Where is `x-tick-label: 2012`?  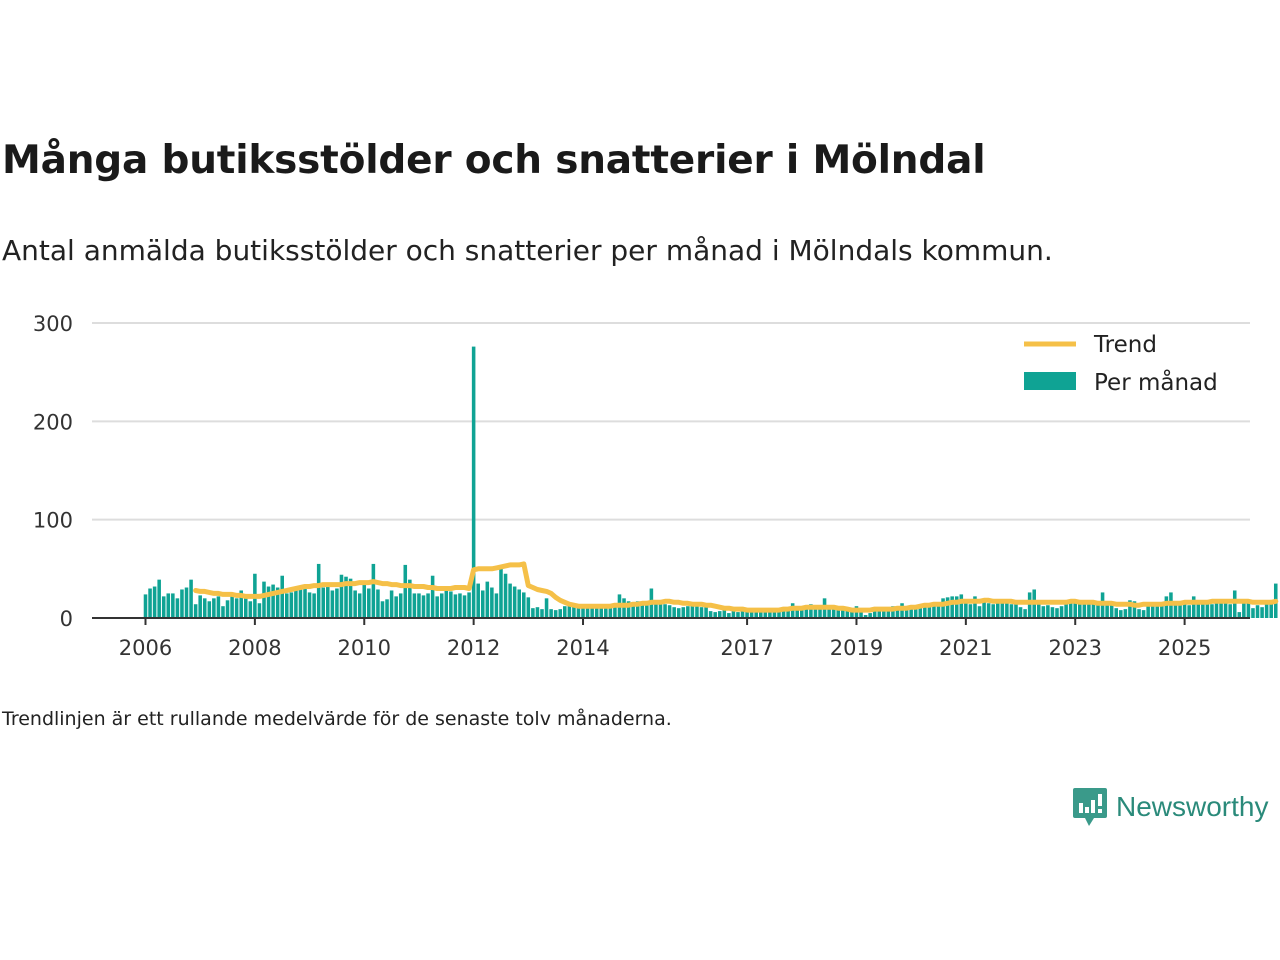
x-tick-label: 2012 is located at coordinates (473, 648).